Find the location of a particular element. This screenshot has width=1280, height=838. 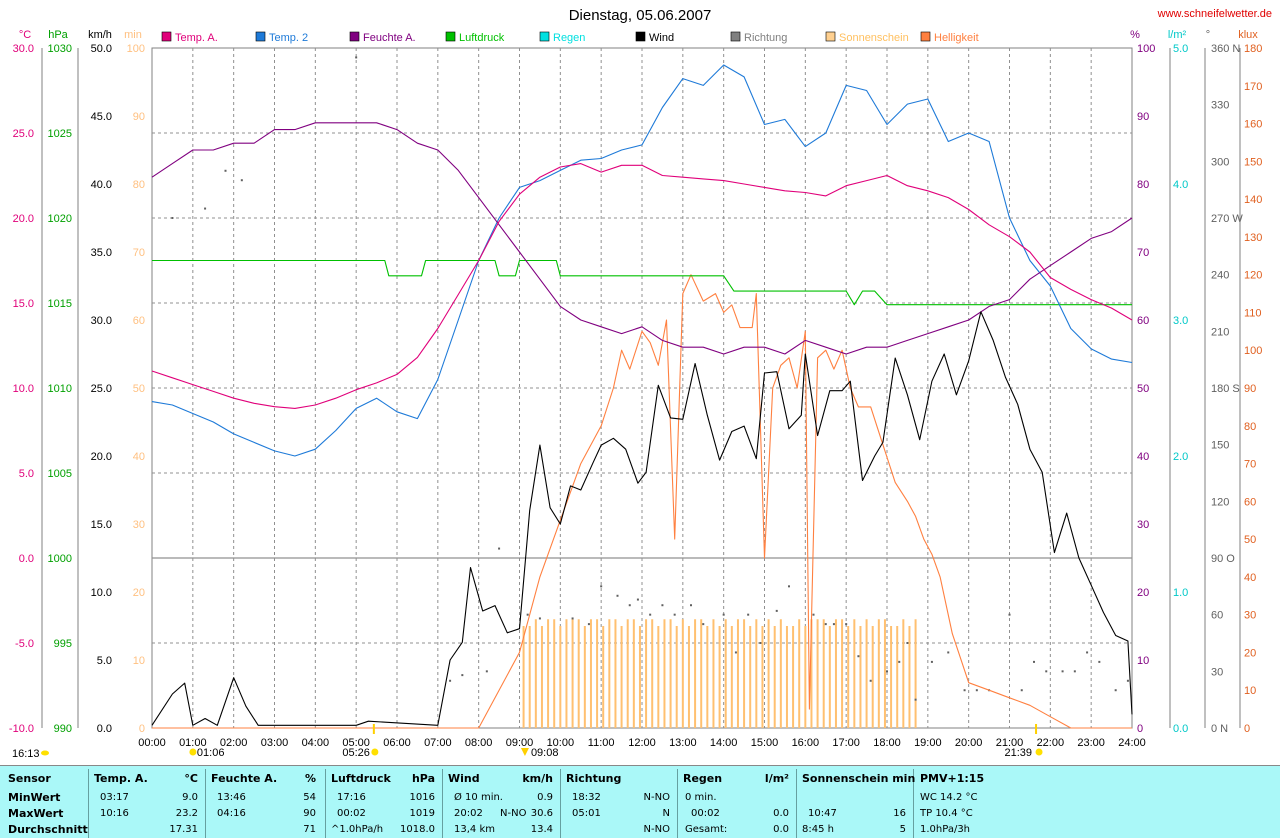

tick-sunshine: 10 is located at coordinates (139, 661).